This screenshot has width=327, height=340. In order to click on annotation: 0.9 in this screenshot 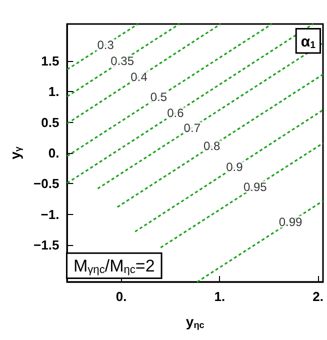, I will do `click(235, 167)`.